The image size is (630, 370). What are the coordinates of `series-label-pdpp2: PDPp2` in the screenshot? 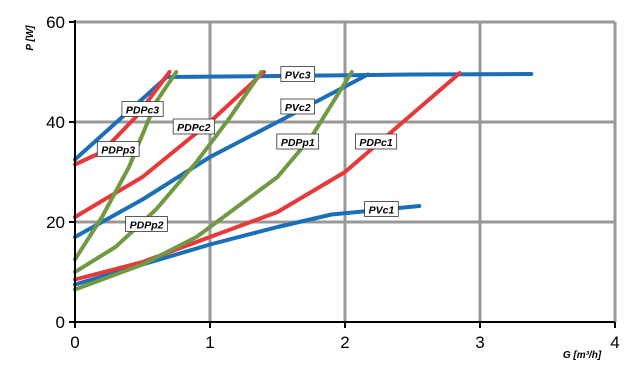 It's located at (146, 224).